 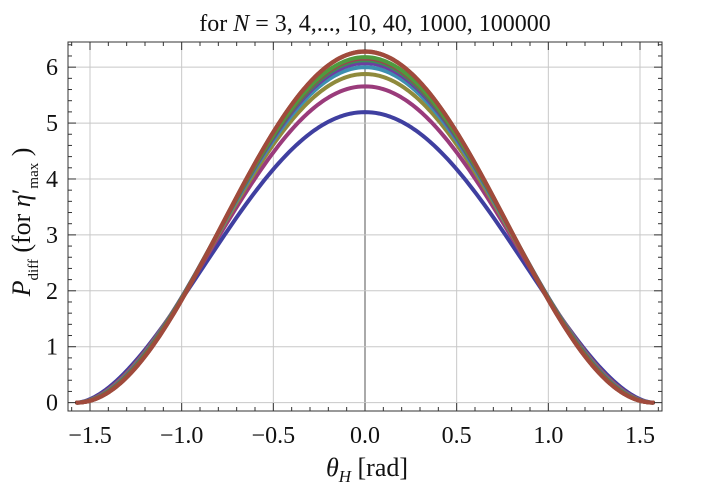 What do you see at coordinates (379, 467) in the screenshot?
I see `x-axis-label-rest: [rad]` at bounding box center [379, 467].